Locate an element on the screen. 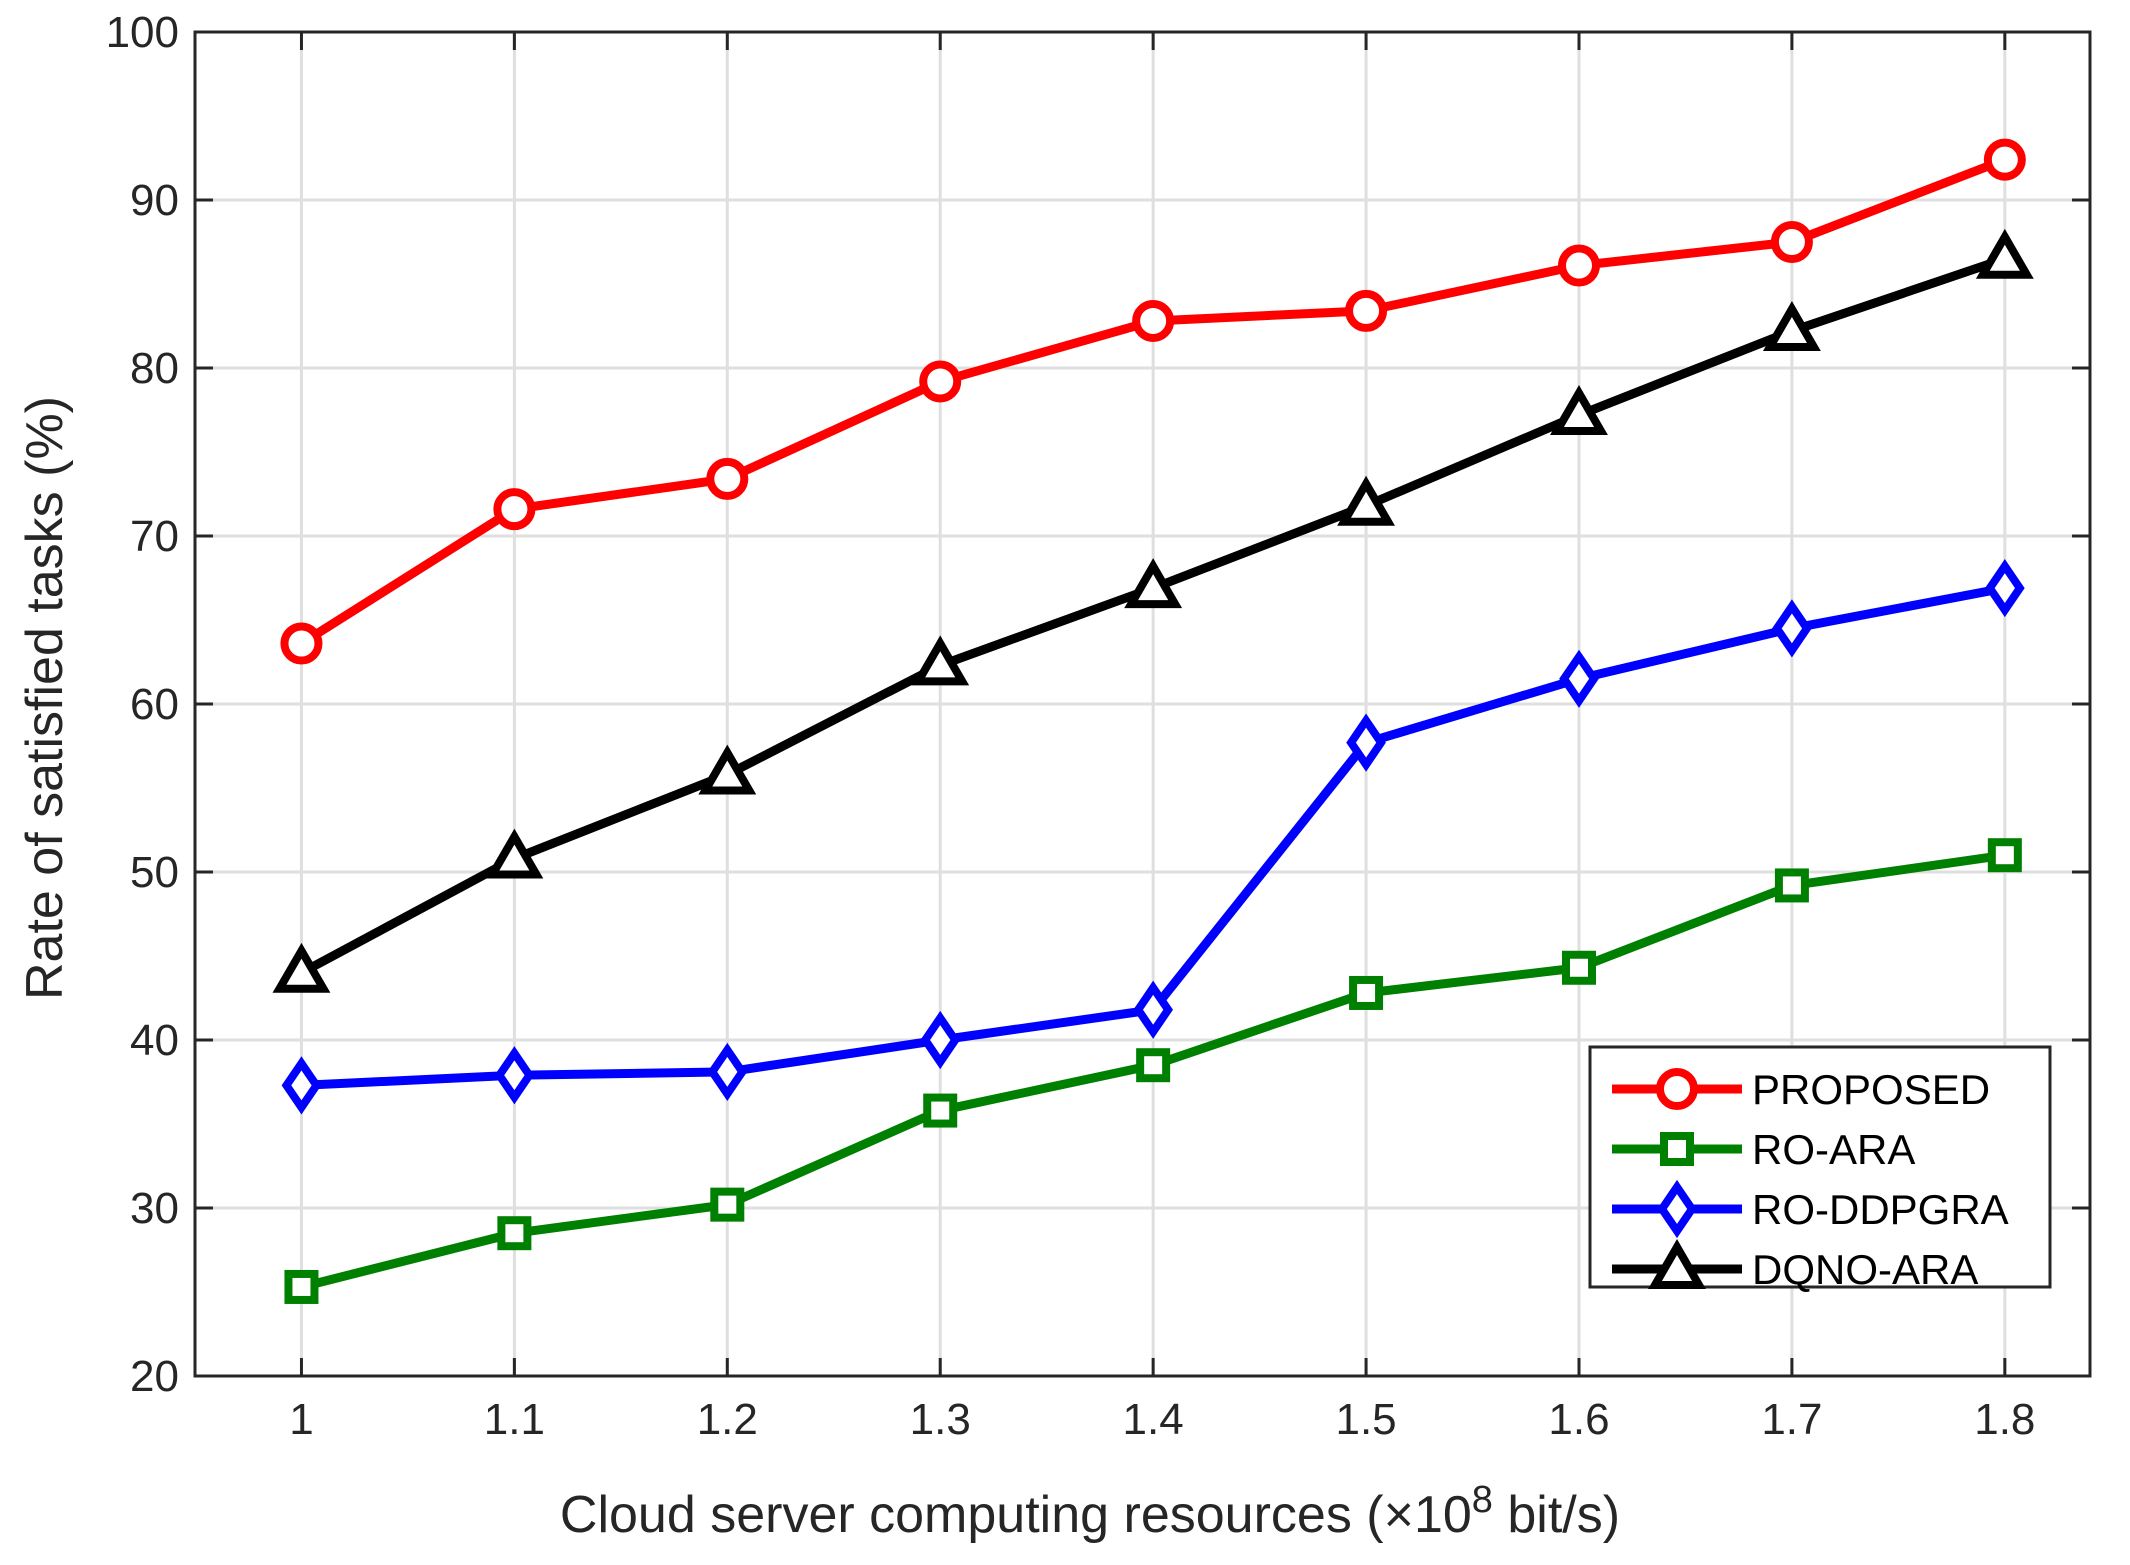 The width and height of the screenshot is (2130, 1565). x-tick-label: 1.2 is located at coordinates (727, 1419).